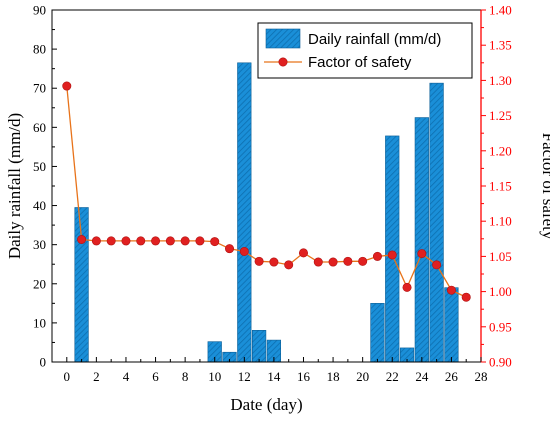 The width and height of the screenshot is (550, 421). I want to click on right-y-tick-label: 1.00, so click(500, 291).